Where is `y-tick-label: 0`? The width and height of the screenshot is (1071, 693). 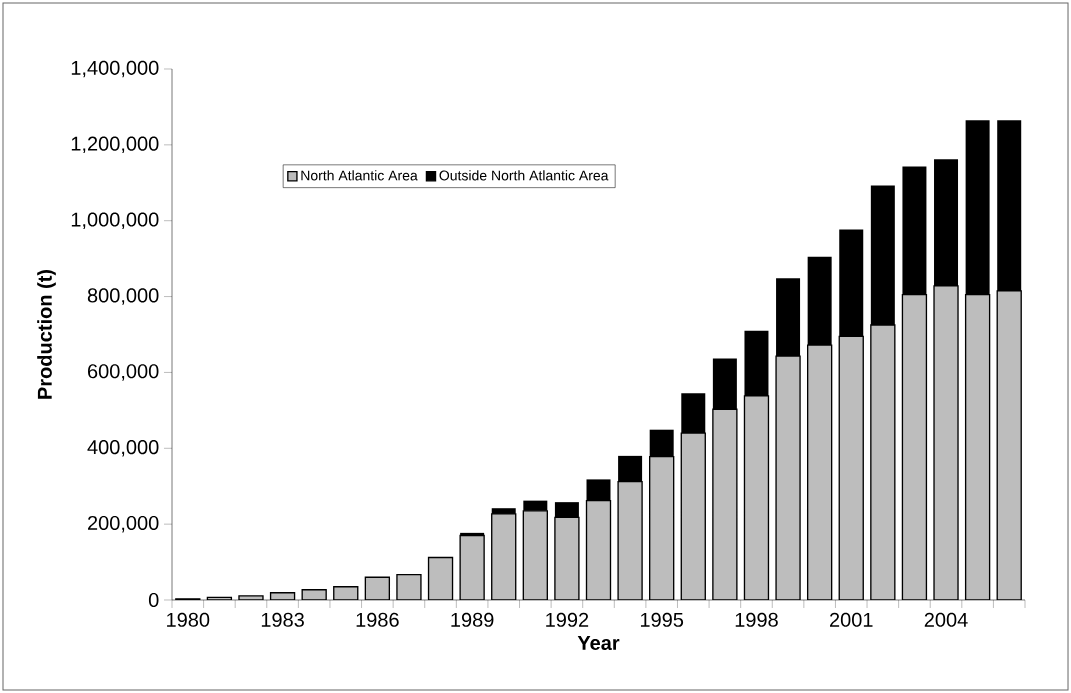 y-tick-label: 0 is located at coordinates (153, 600).